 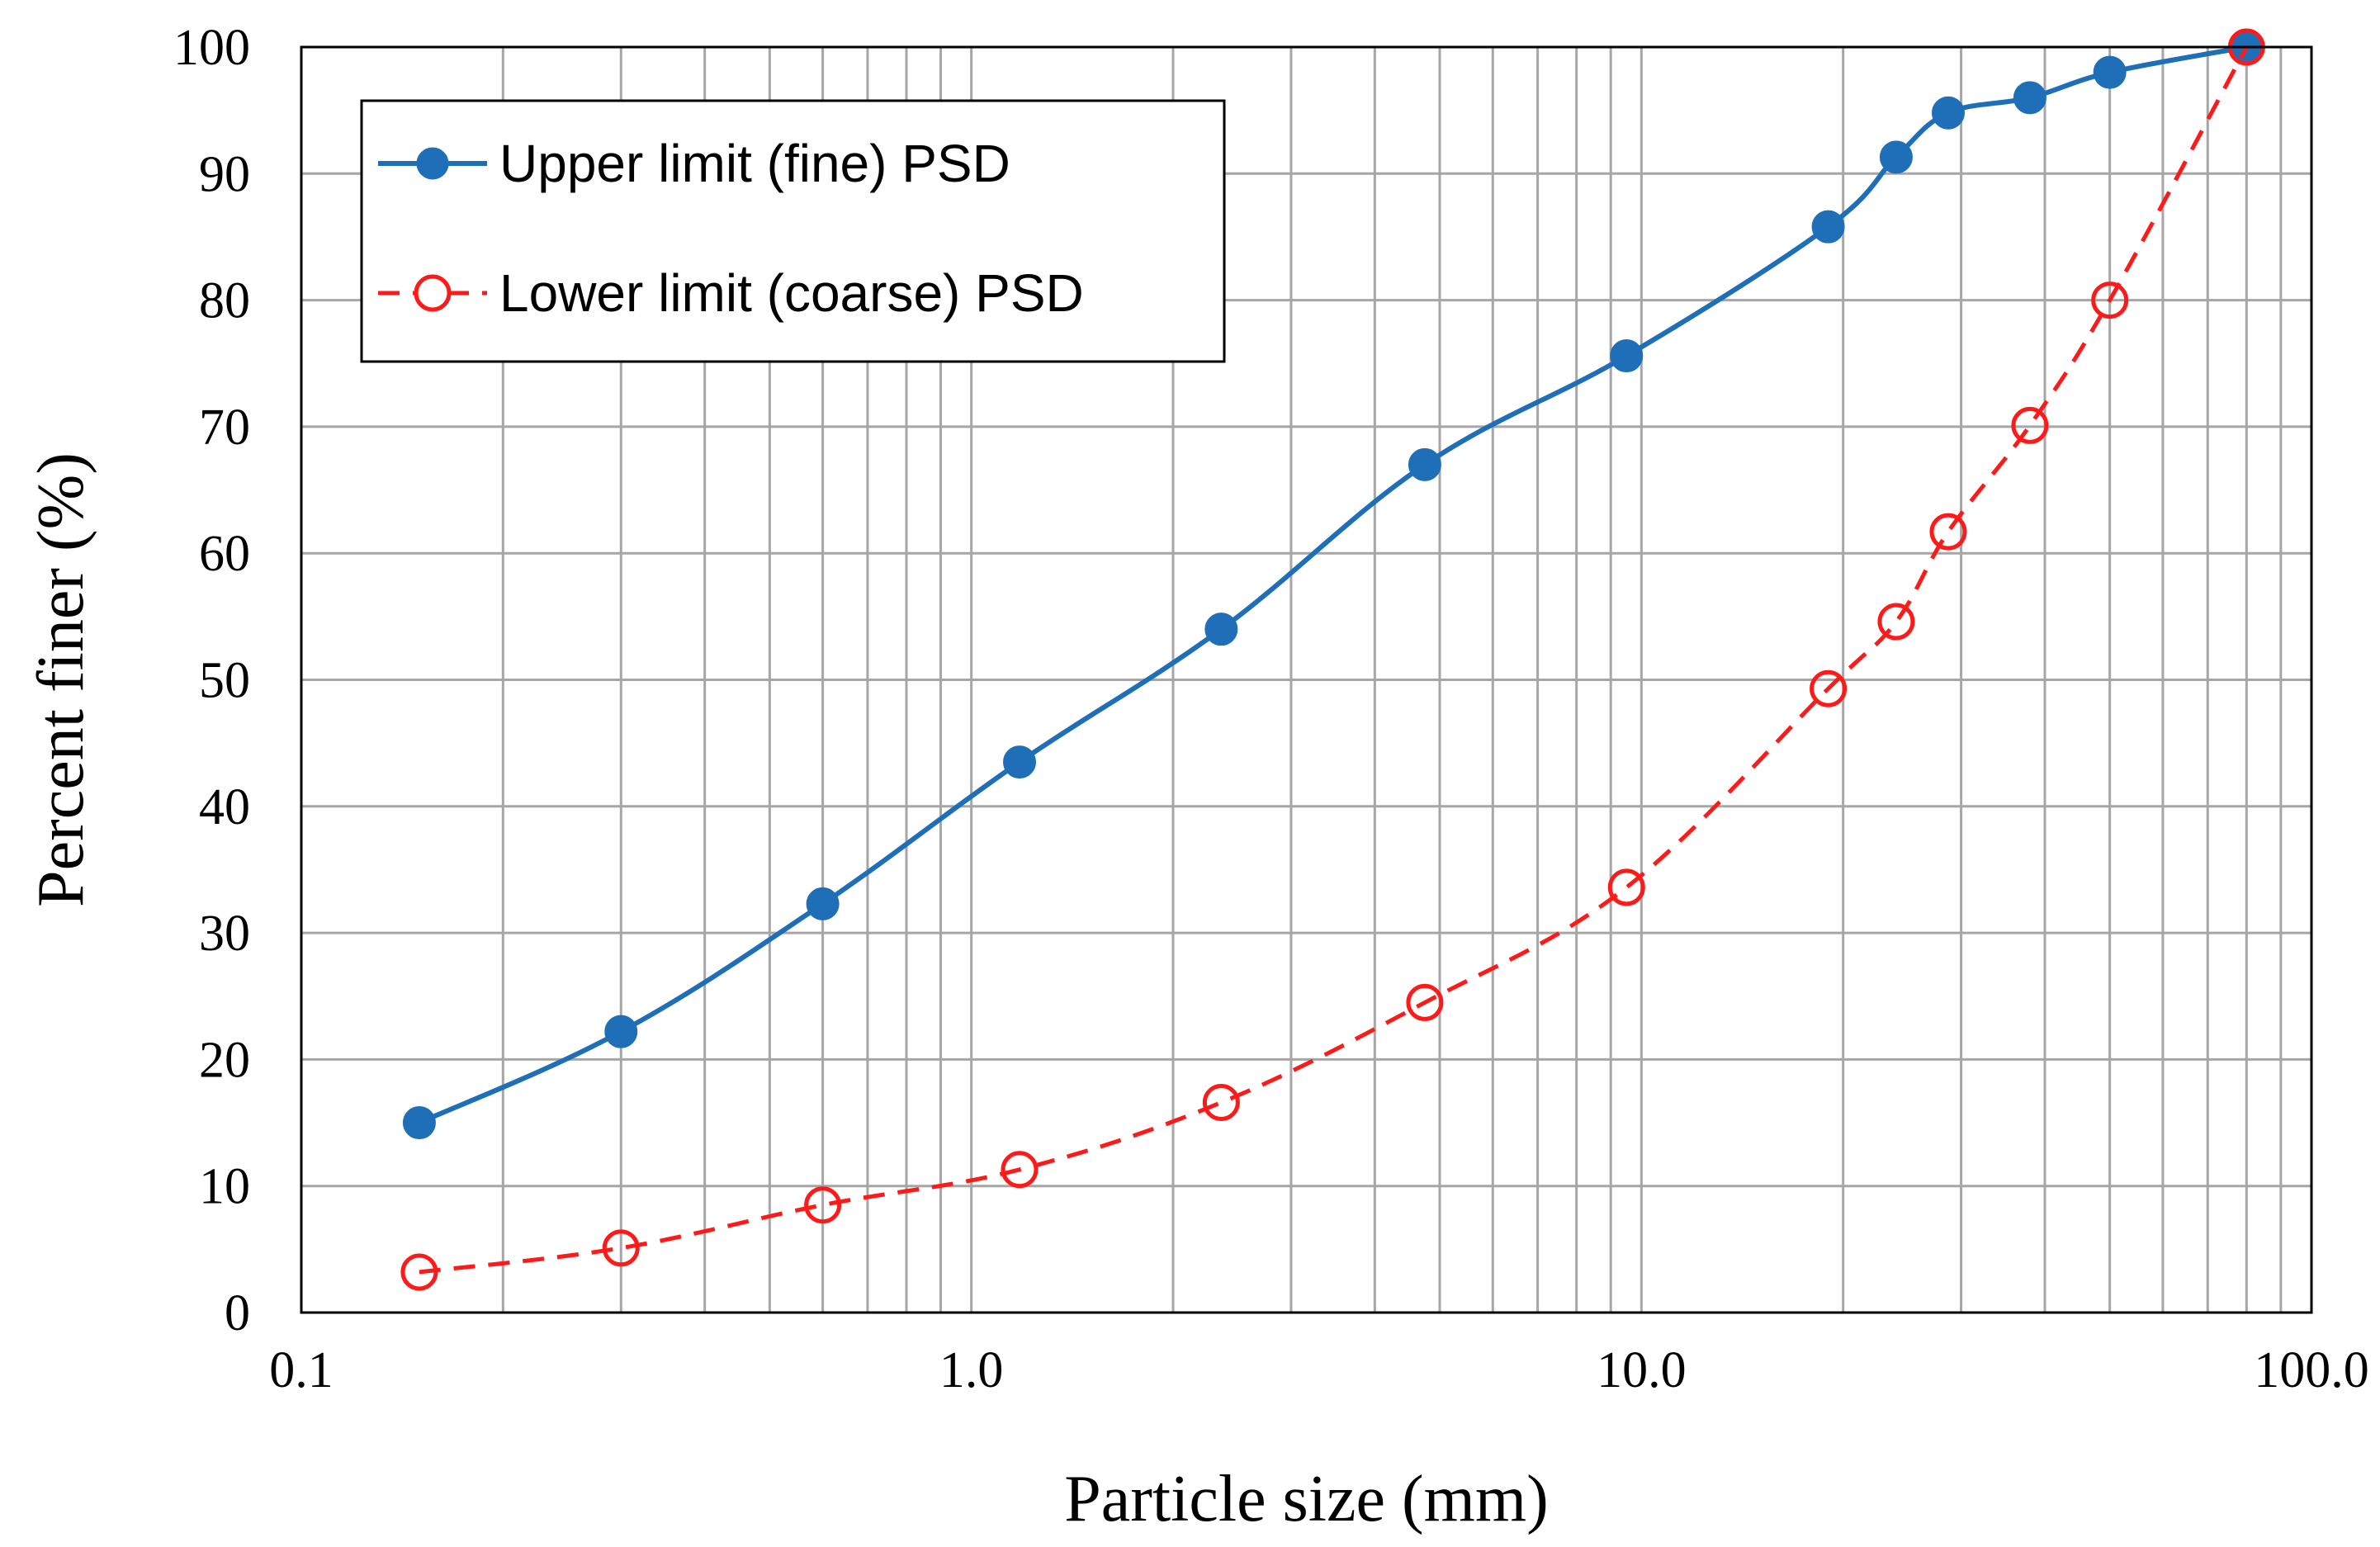 I want to click on y-tick-label: 90, so click(x=224, y=174).